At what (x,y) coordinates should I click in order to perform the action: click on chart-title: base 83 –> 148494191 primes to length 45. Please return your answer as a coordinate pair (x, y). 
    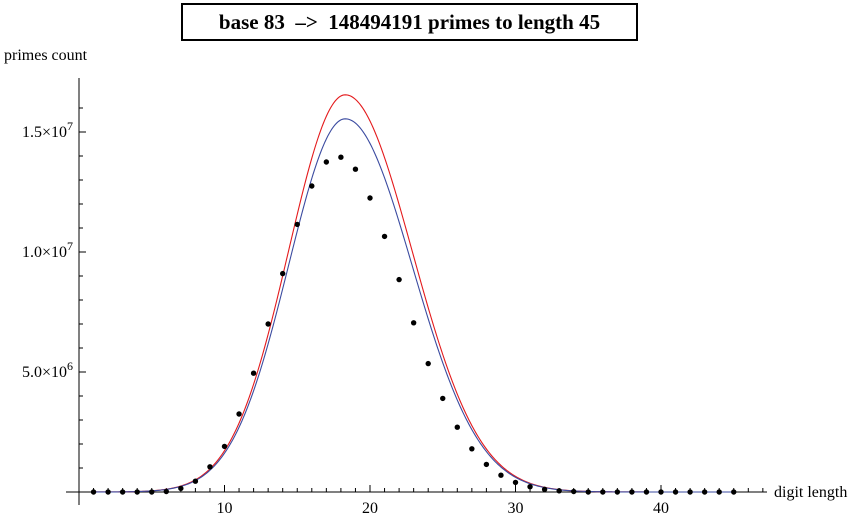
    Looking at the image, I should click on (409, 22).